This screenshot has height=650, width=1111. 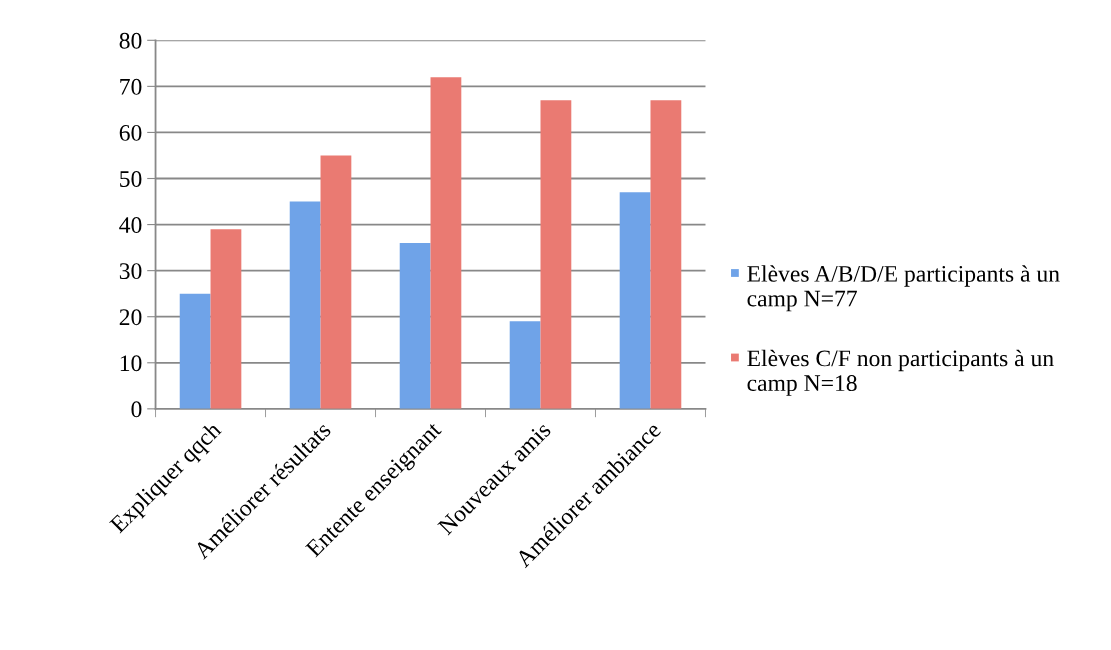 I want to click on legend-label: Elèves A/B/D/E participants à un camp N=77, so click(x=903, y=288).